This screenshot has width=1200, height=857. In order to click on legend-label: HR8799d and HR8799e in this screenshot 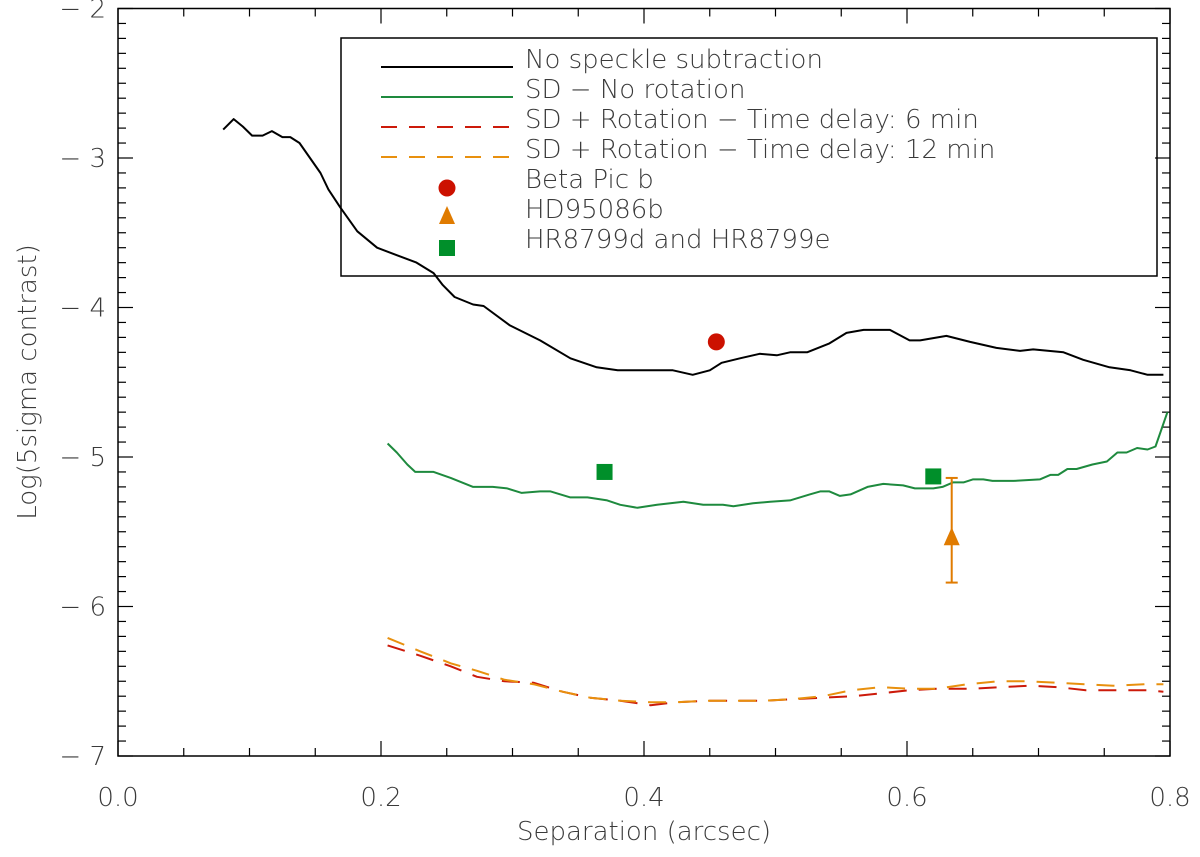, I will do `click(678, 240)`.